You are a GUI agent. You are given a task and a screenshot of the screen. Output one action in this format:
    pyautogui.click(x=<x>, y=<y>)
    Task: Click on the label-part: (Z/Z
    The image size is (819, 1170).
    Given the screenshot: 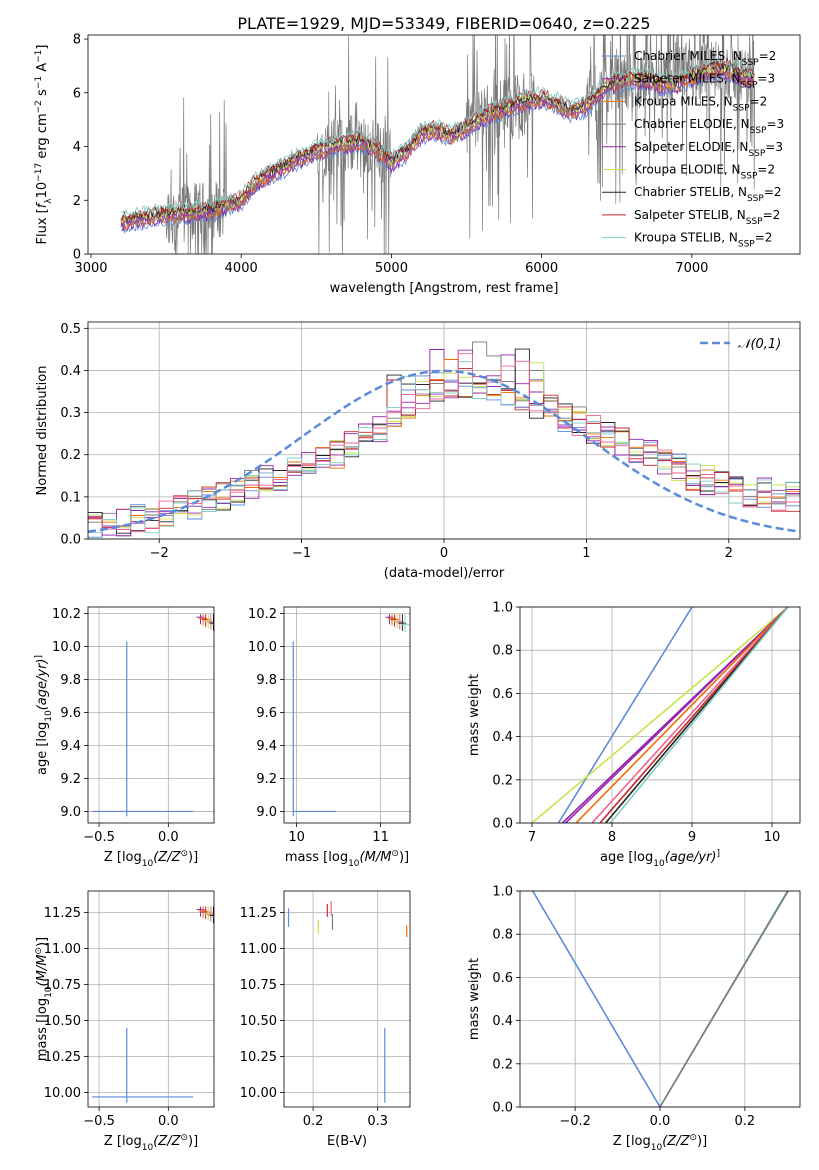 What is the action you would take?
    pyautogui.click(x=167, y=857)
    